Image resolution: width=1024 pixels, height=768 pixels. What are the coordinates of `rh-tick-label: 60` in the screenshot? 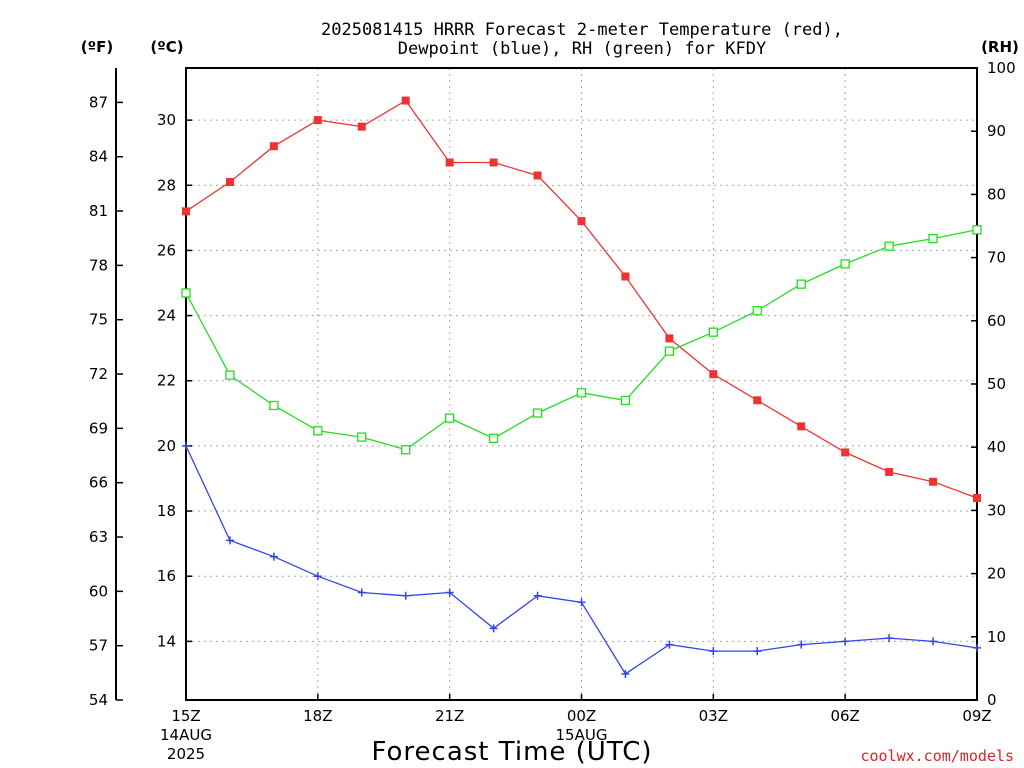 It's located at (996, 321).